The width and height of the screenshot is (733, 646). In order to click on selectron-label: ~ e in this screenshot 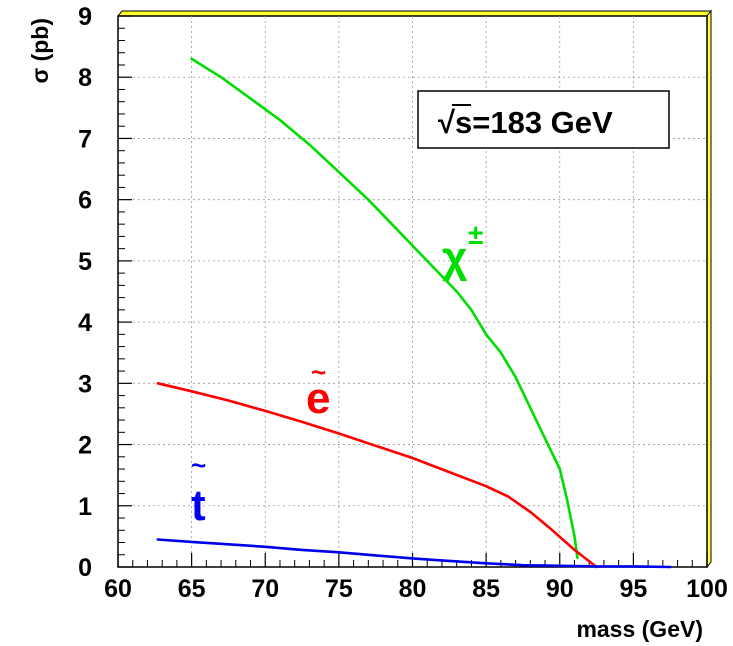, I will do `click(318, 390)`.